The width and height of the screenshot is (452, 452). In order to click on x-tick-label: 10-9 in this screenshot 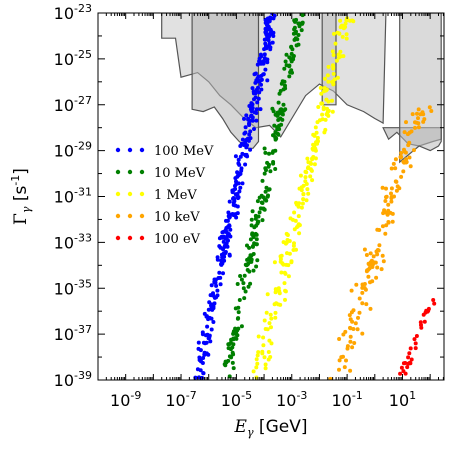, I will do `click(125, 399)`.